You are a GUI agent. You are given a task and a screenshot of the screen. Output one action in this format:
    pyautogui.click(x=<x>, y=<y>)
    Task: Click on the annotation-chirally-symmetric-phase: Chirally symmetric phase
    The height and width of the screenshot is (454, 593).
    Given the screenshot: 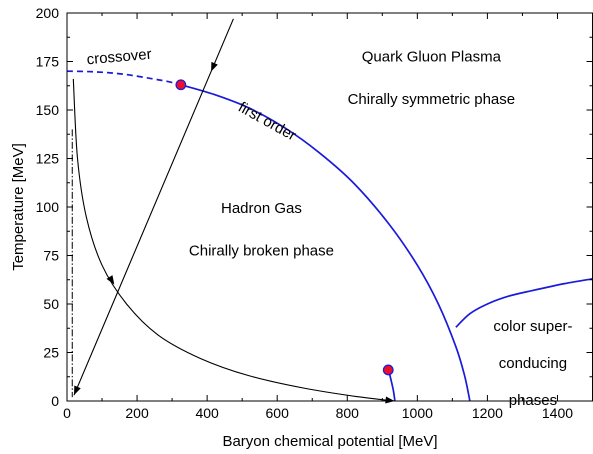 What is the action you would take?
    pyautogui.click(x=432, y=99)
    